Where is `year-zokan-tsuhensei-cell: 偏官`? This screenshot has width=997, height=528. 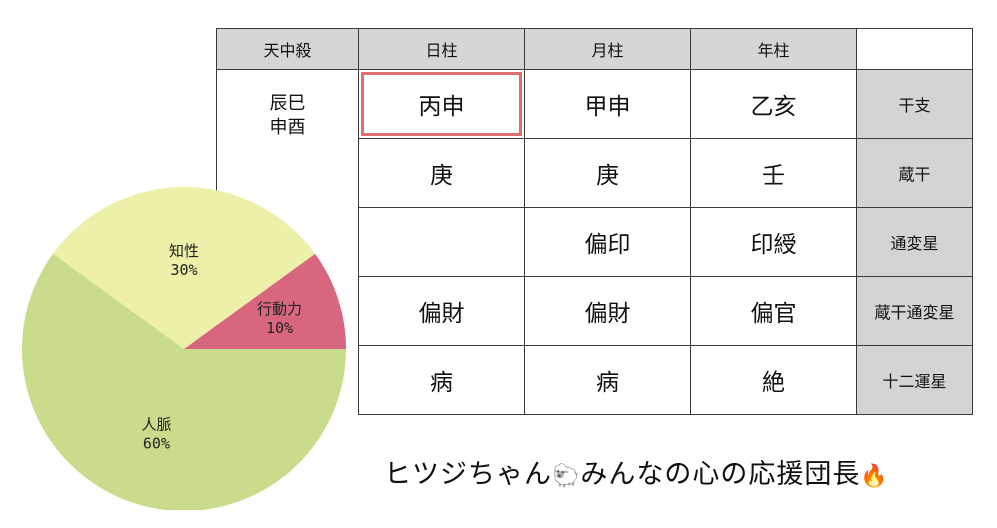 year-zokan-tsuhensei-cell: 偏官 is located at coordinates (773, 311).